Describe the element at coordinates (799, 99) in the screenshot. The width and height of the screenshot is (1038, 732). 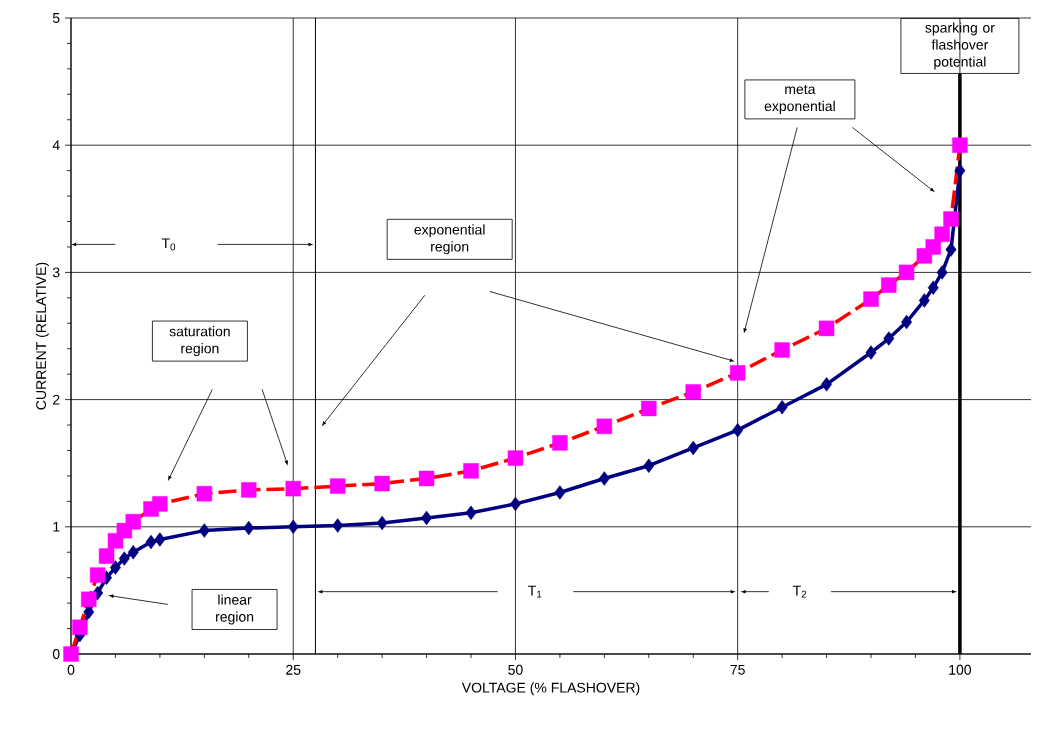
I see `annotation: meta exponential` at that location.